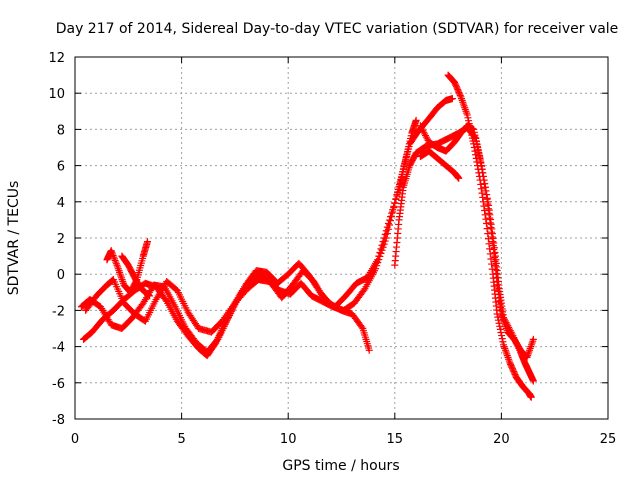  Describe the element at coordinates (56, 58) in the screenshot. I see `y-tick-label: 12` at that location.